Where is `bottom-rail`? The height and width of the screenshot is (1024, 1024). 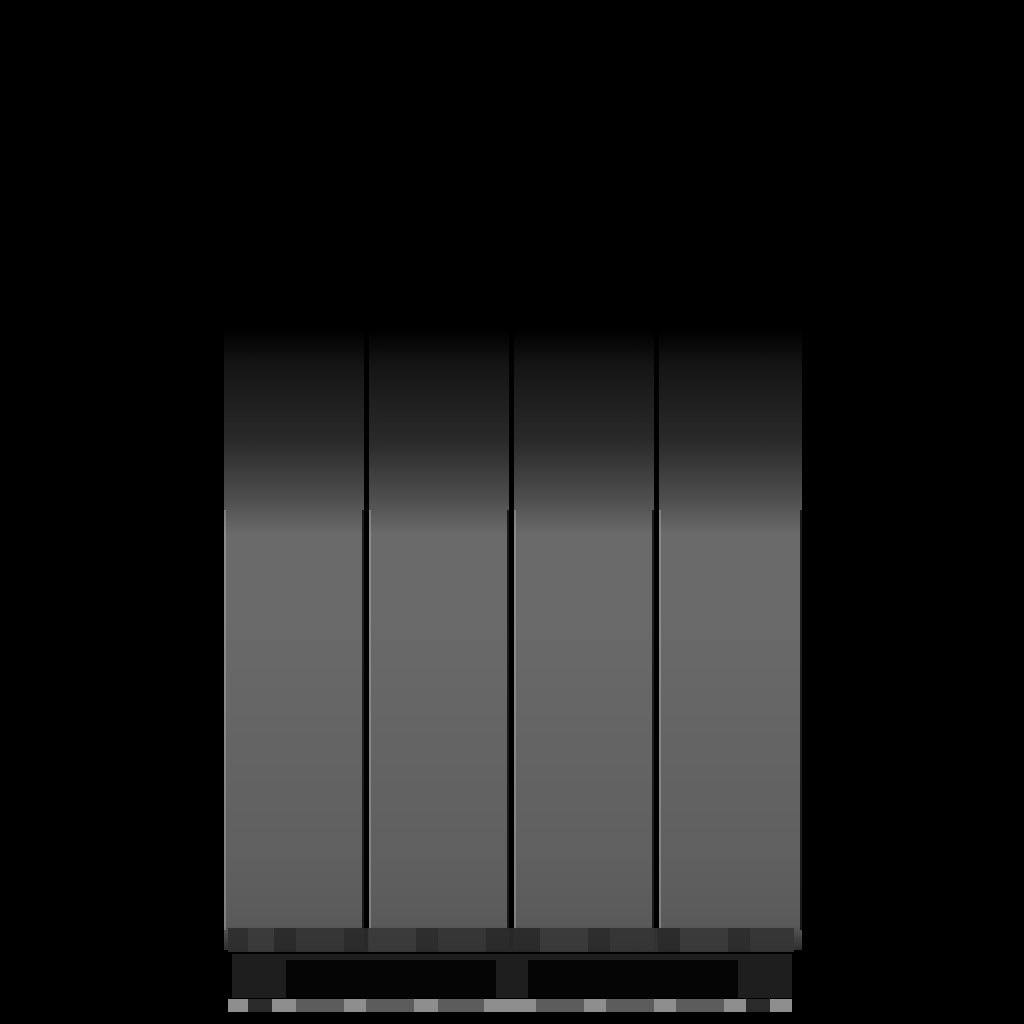 bottom-rail is located at coordinates (512, 1005).